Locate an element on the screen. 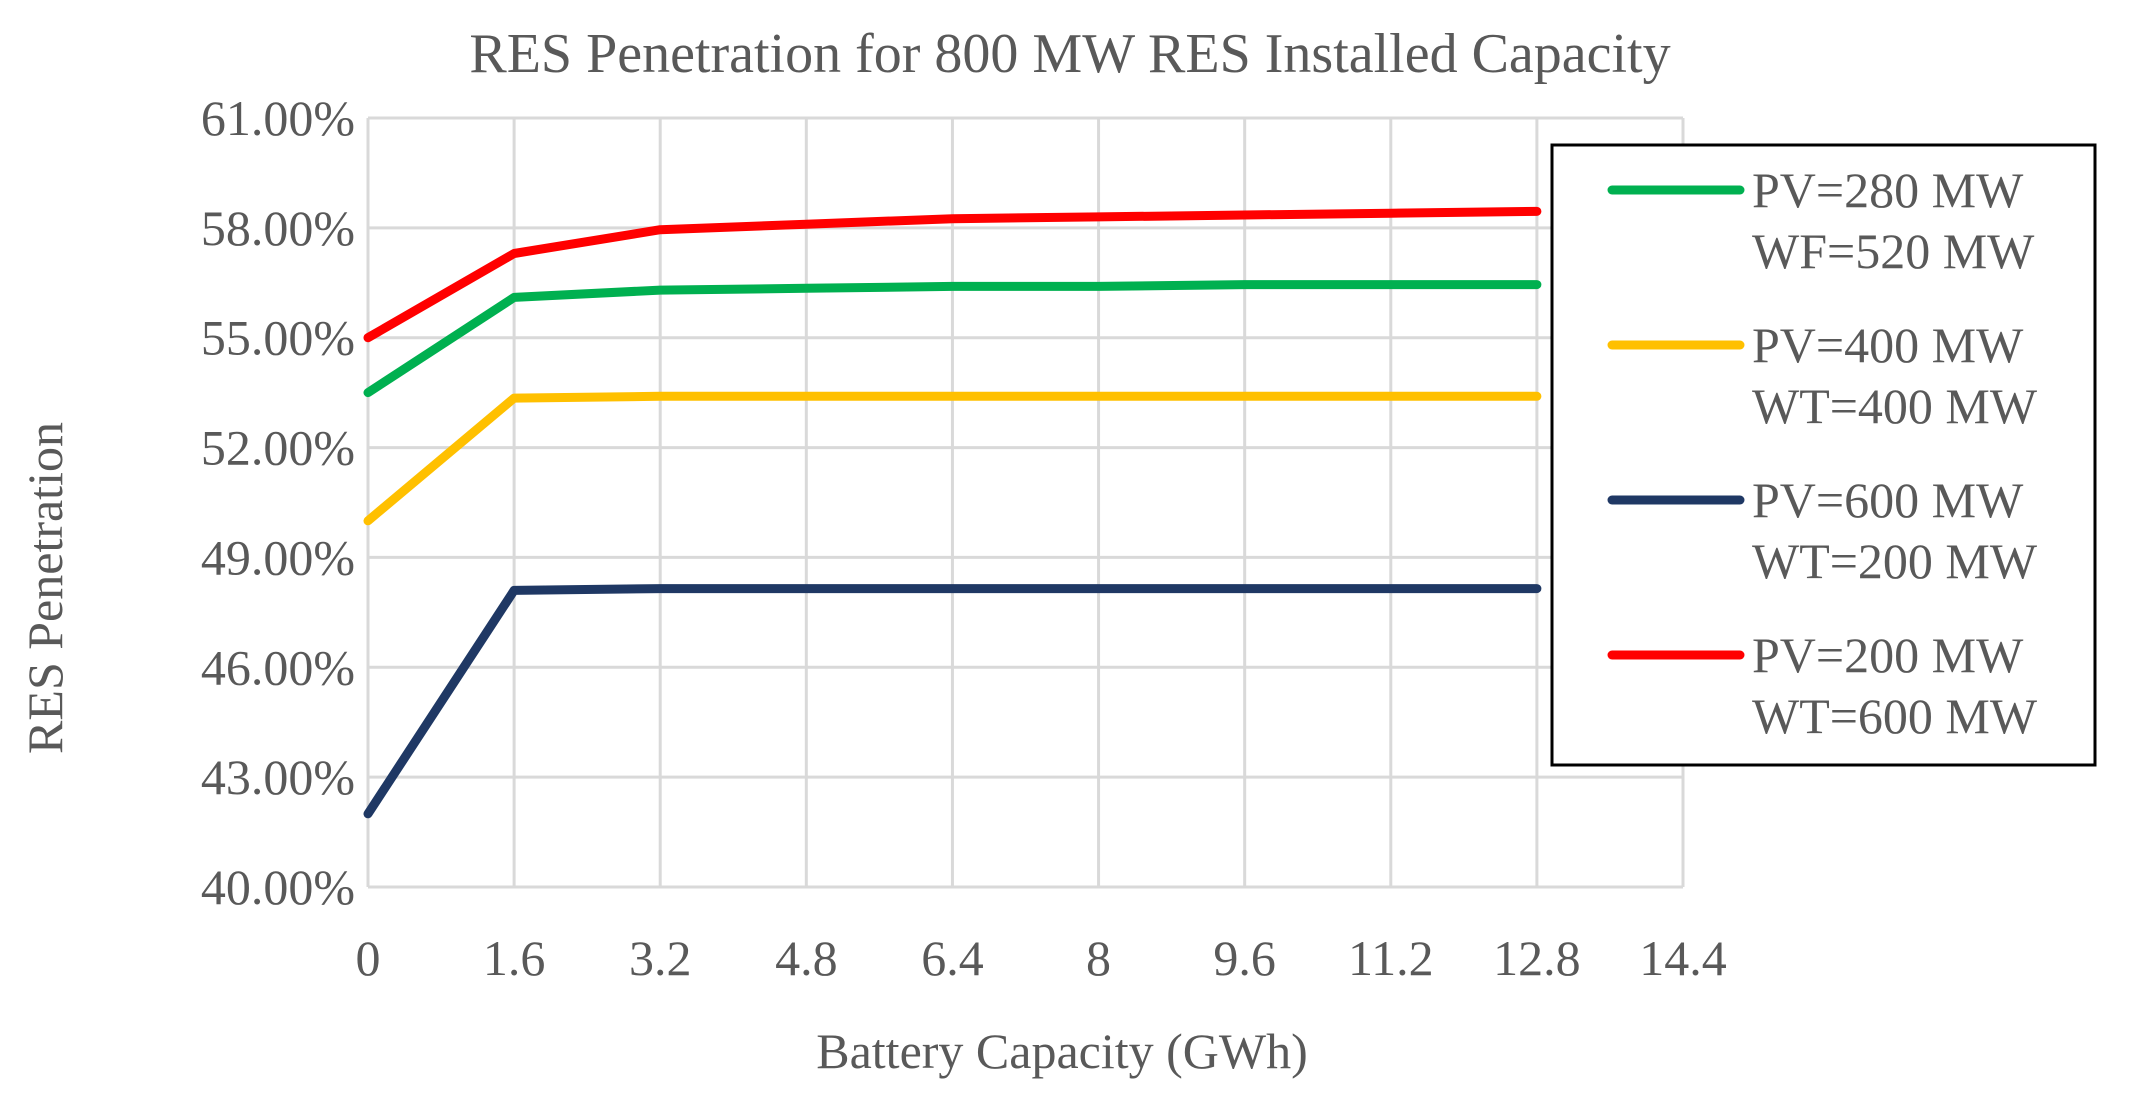  y-tick-label: 49.00% is located at coordinates (278, 557).